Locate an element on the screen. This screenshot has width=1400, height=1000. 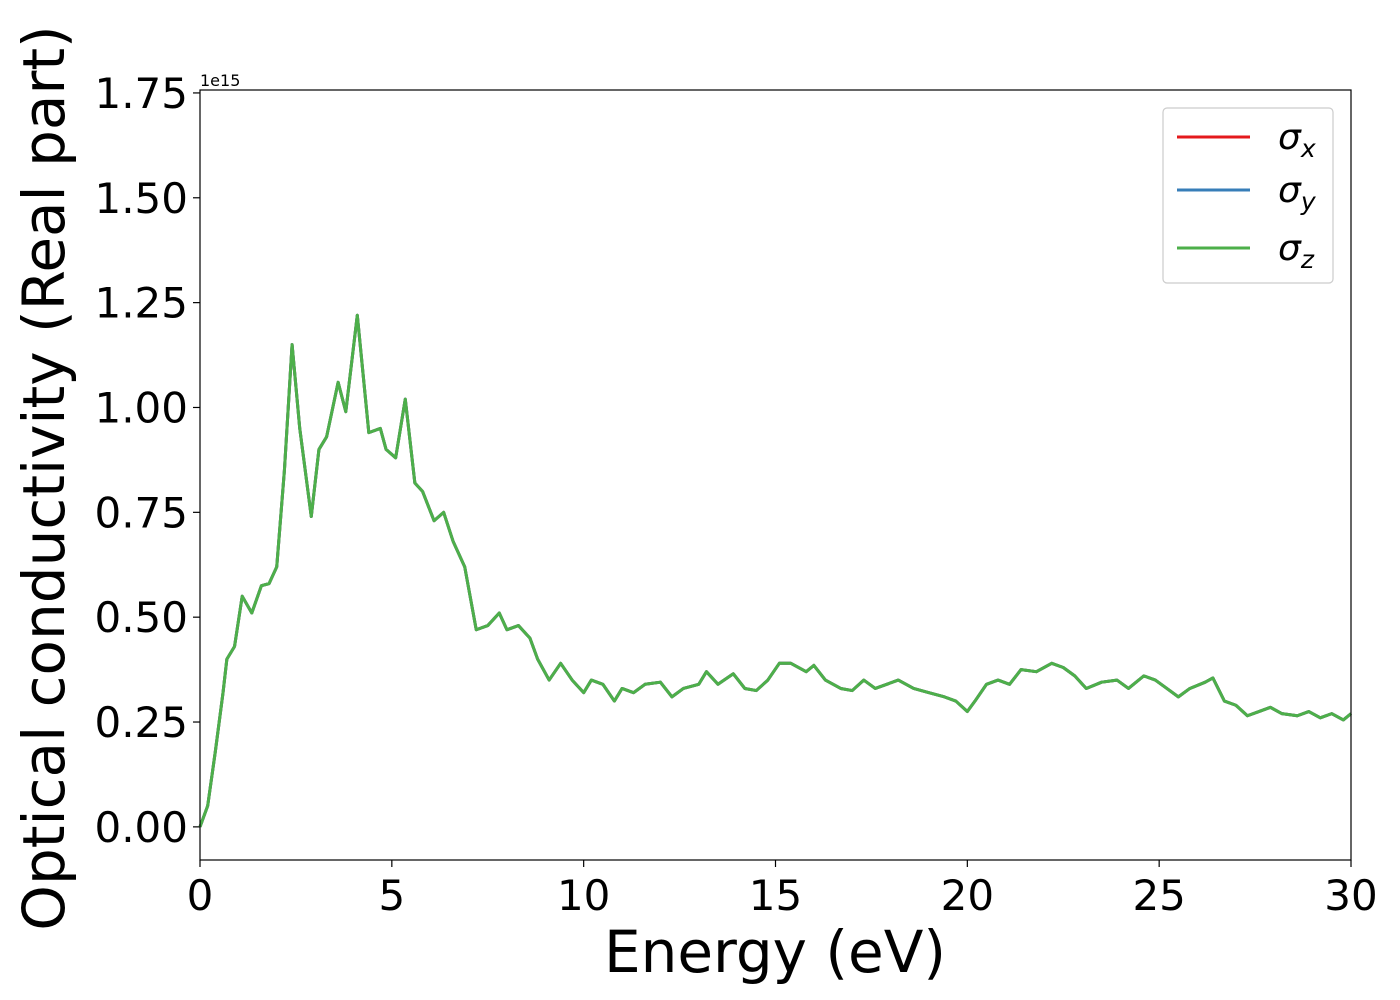
y-offset-text: 1e15 is located at coordinates (220, 80).